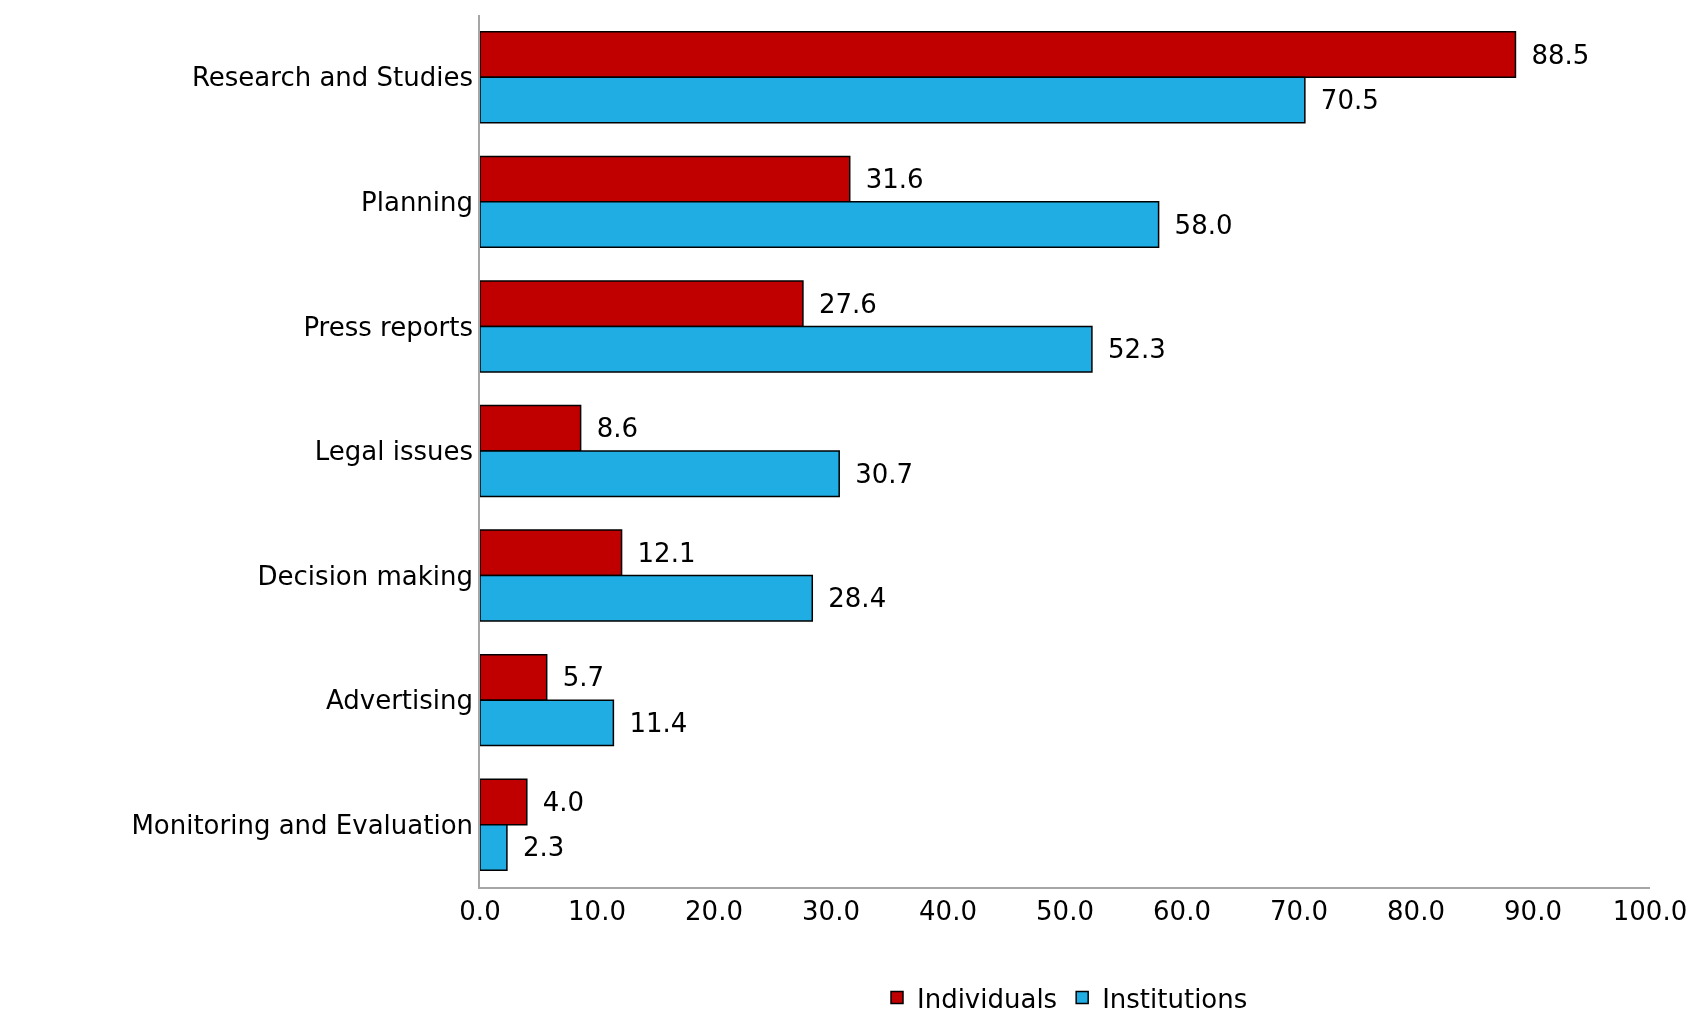 The height and width of the screenshot is (1033, 1700). Describe the element at coordinates (537, 847) in the screenshot. I see `data-label: 2.3` at that location.